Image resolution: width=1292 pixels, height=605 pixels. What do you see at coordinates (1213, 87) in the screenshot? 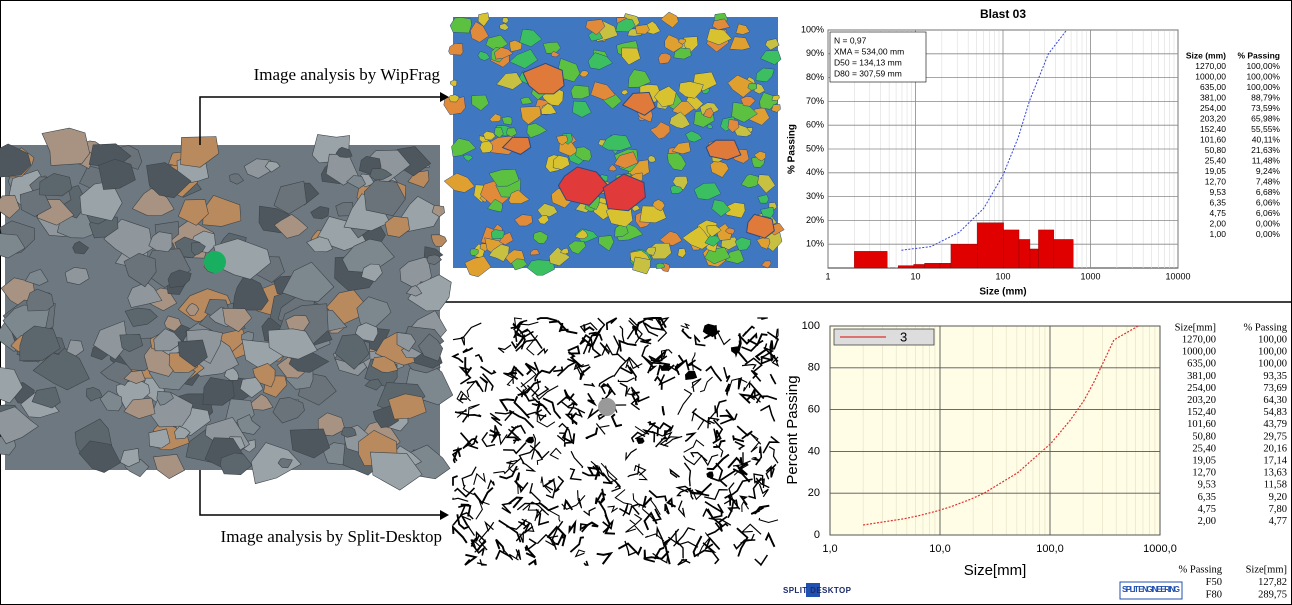
I see `table-cell: 635,00` at bounding box center [1213, 87].